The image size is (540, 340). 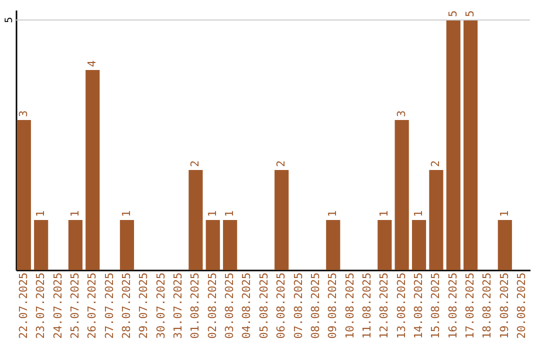 What do you see at coordinates (92, 305) in the screenshot?
I see `x-tick-label: 26.07.2025` at bounding box center [92, 305].